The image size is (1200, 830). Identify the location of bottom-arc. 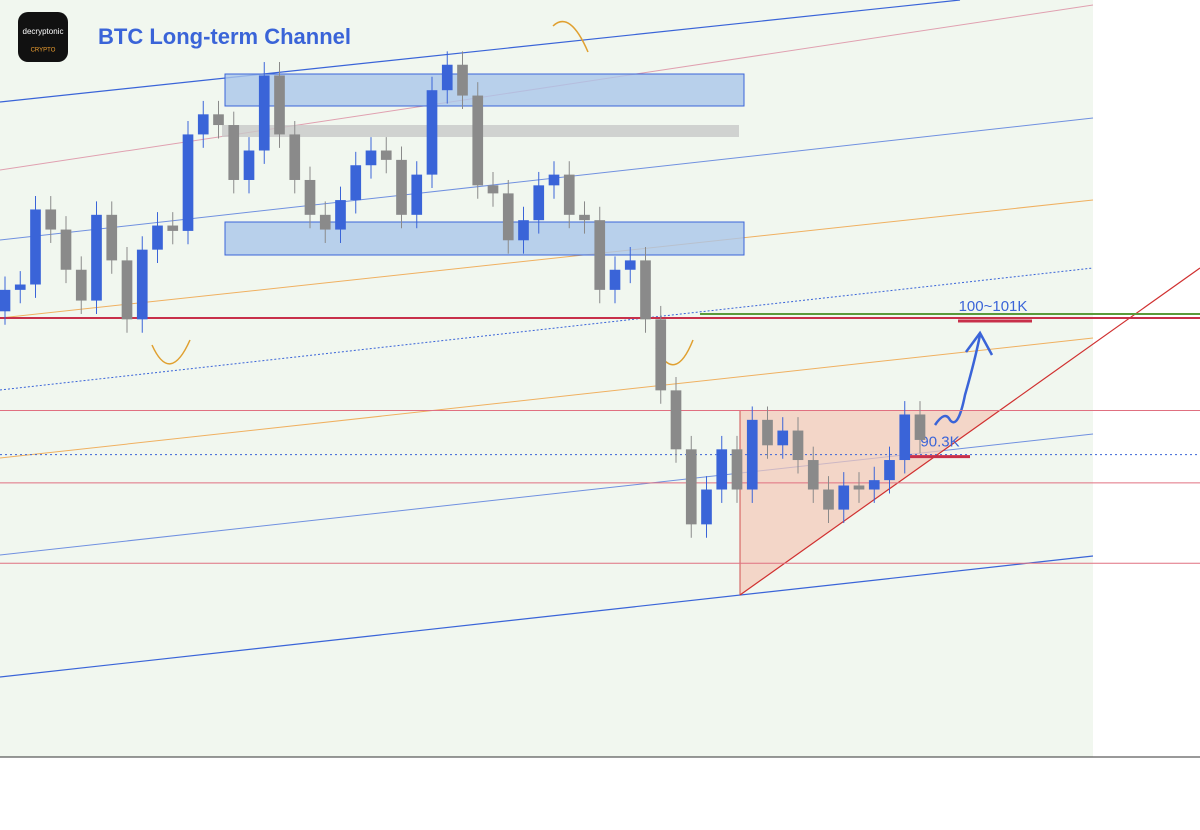
(171, 352).